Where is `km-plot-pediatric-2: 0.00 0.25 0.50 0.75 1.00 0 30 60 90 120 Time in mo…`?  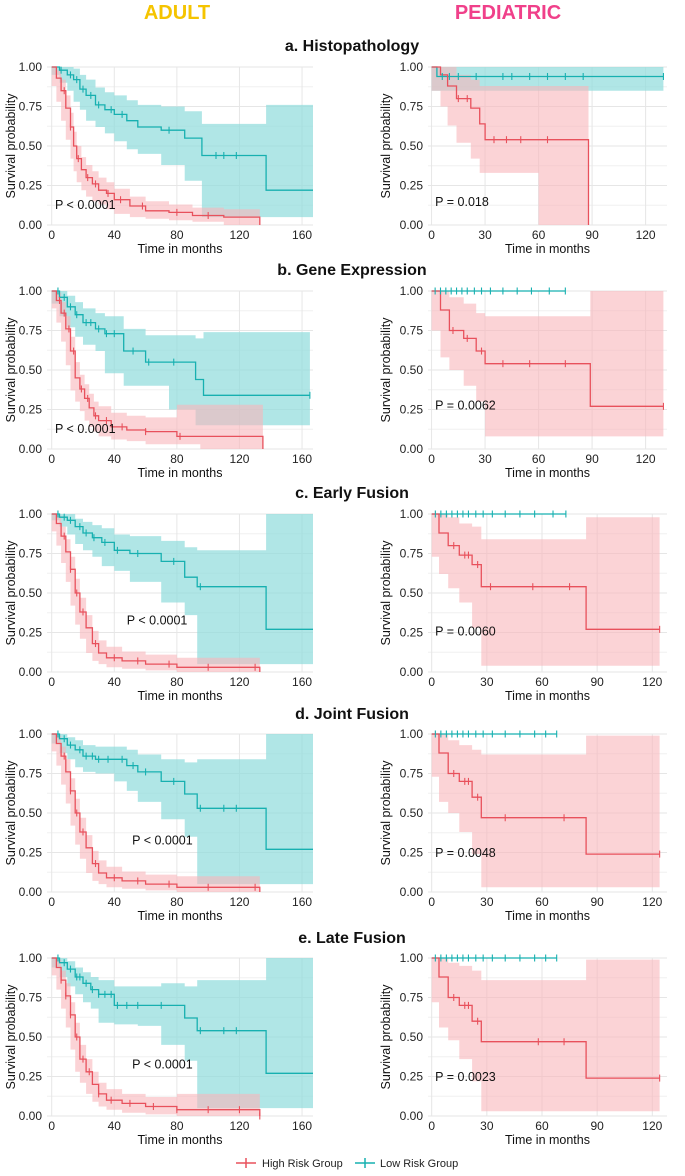 km-plot-pediatric-2: 0.00 0.25 0.50 0.75 1.00 0 30 60 90 120 Time in mo… is located at coordinates (523, 382).